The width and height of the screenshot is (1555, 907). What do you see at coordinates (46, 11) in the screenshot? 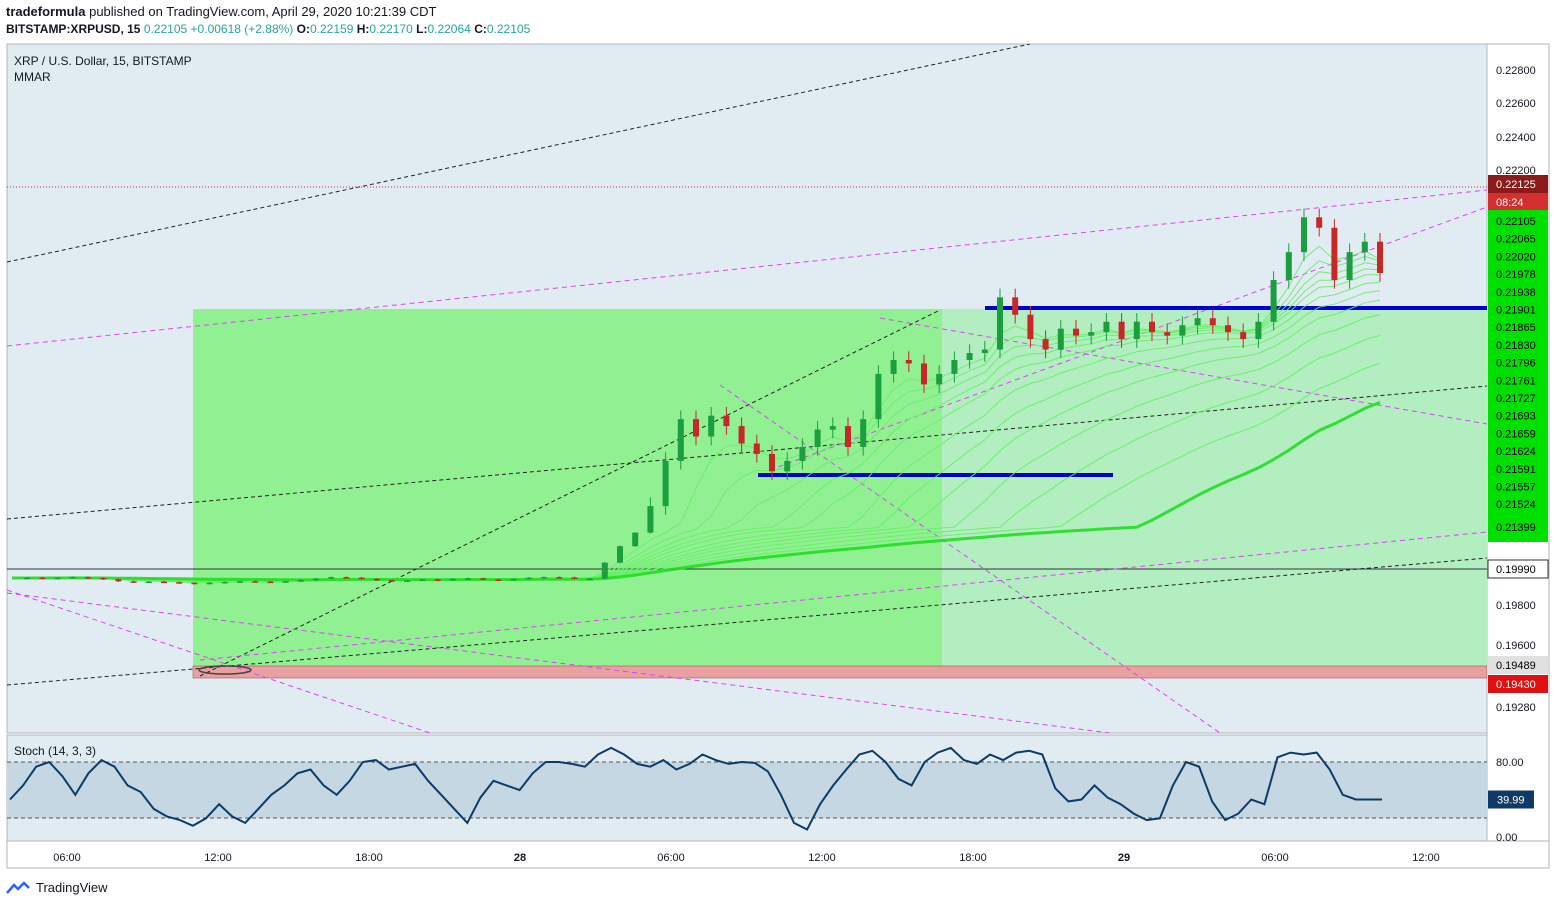
I see `author: tradeformula` at bounding box center [46, 11].